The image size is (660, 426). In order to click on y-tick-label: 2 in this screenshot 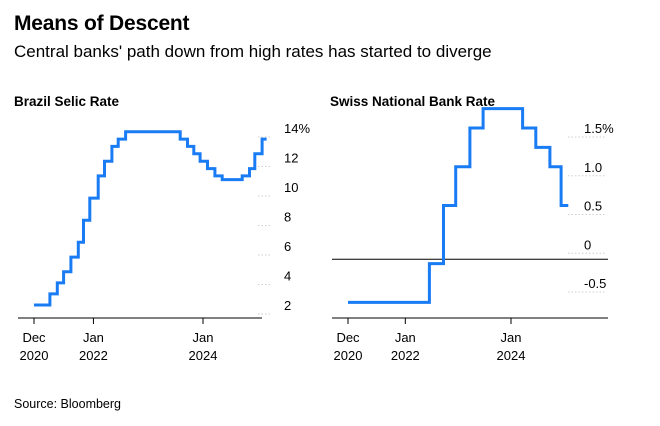, I will do `click(287, 305)`.